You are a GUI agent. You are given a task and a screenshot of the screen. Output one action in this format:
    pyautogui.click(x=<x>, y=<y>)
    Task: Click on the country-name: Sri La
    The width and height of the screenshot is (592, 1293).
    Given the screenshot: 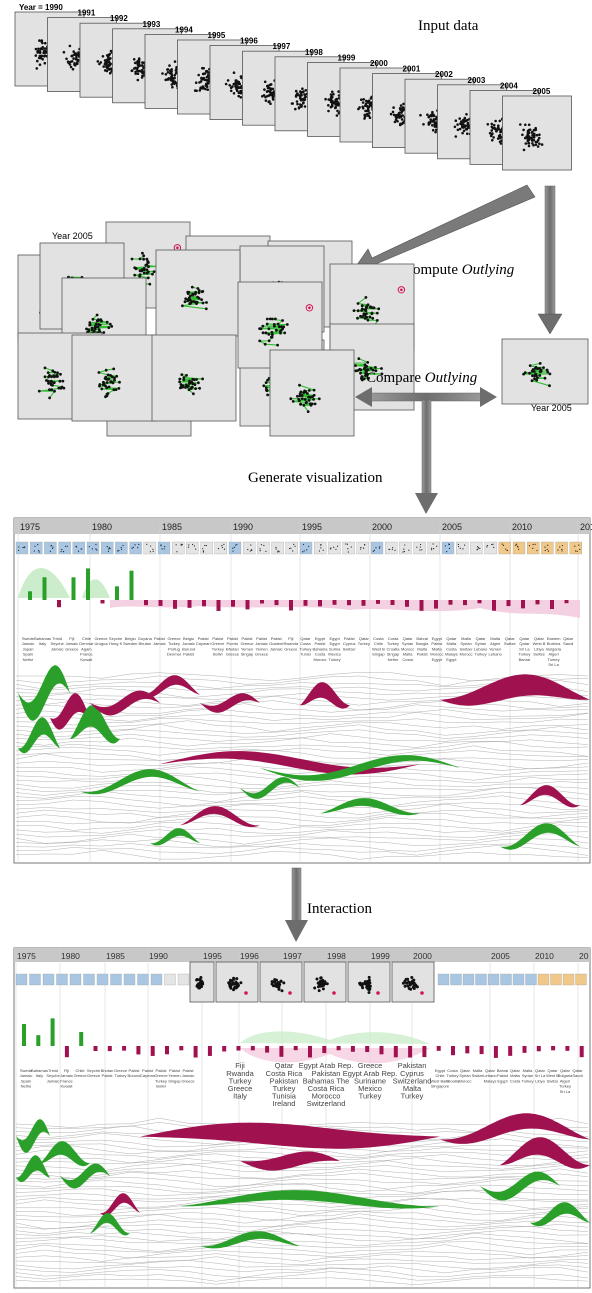 What is the action you would take?
    pyautogui.click(x=524, y=648)
    